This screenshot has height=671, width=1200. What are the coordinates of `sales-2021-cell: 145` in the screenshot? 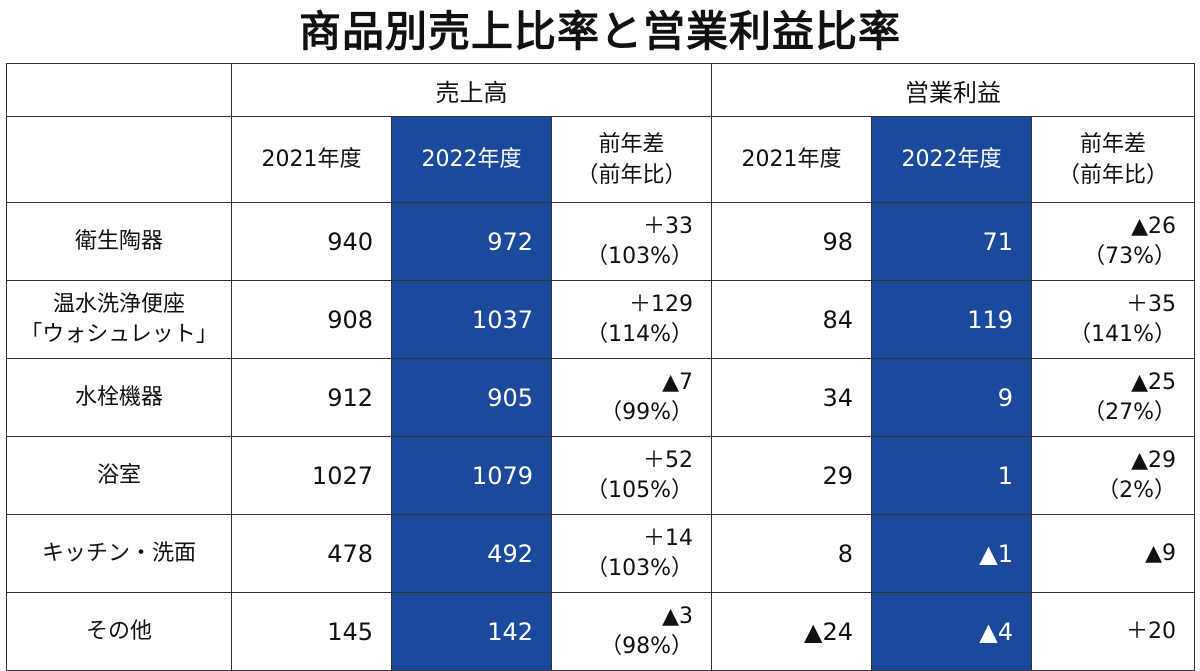 It's located at (311, 631).